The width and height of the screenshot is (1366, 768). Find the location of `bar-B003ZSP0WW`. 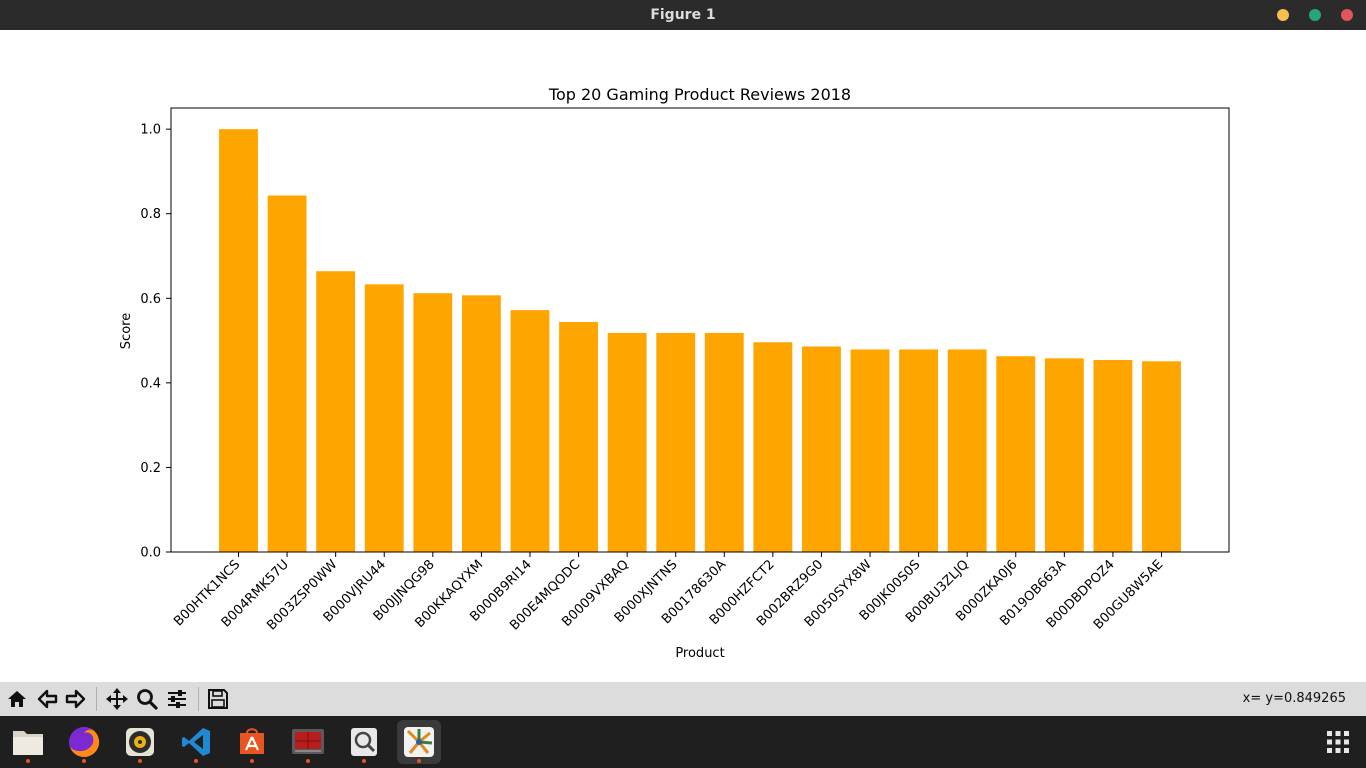

bar-B003ZSP0WW is located at coordinates (336, 411).